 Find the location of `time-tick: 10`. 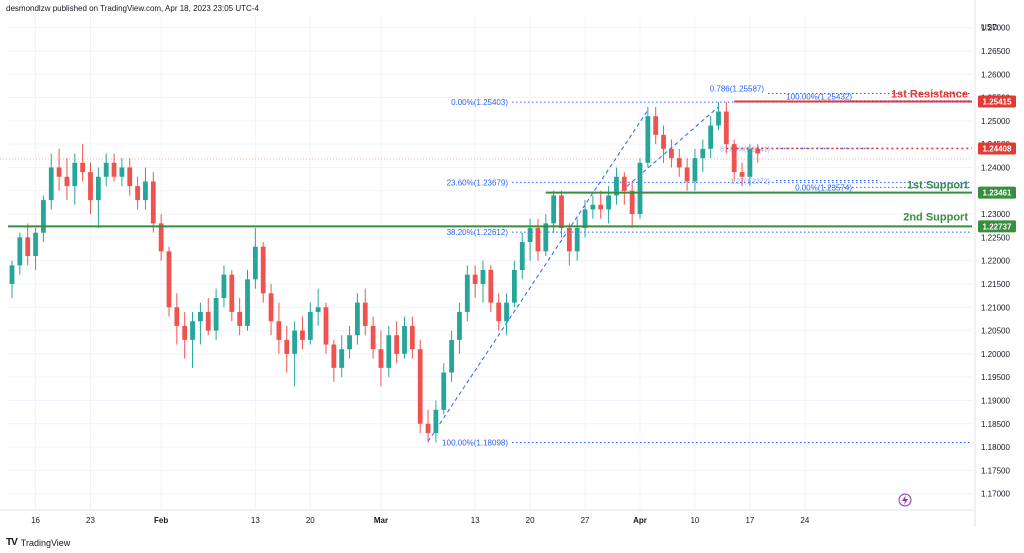

time-tick: 10 is located at coordinates (694, 520).